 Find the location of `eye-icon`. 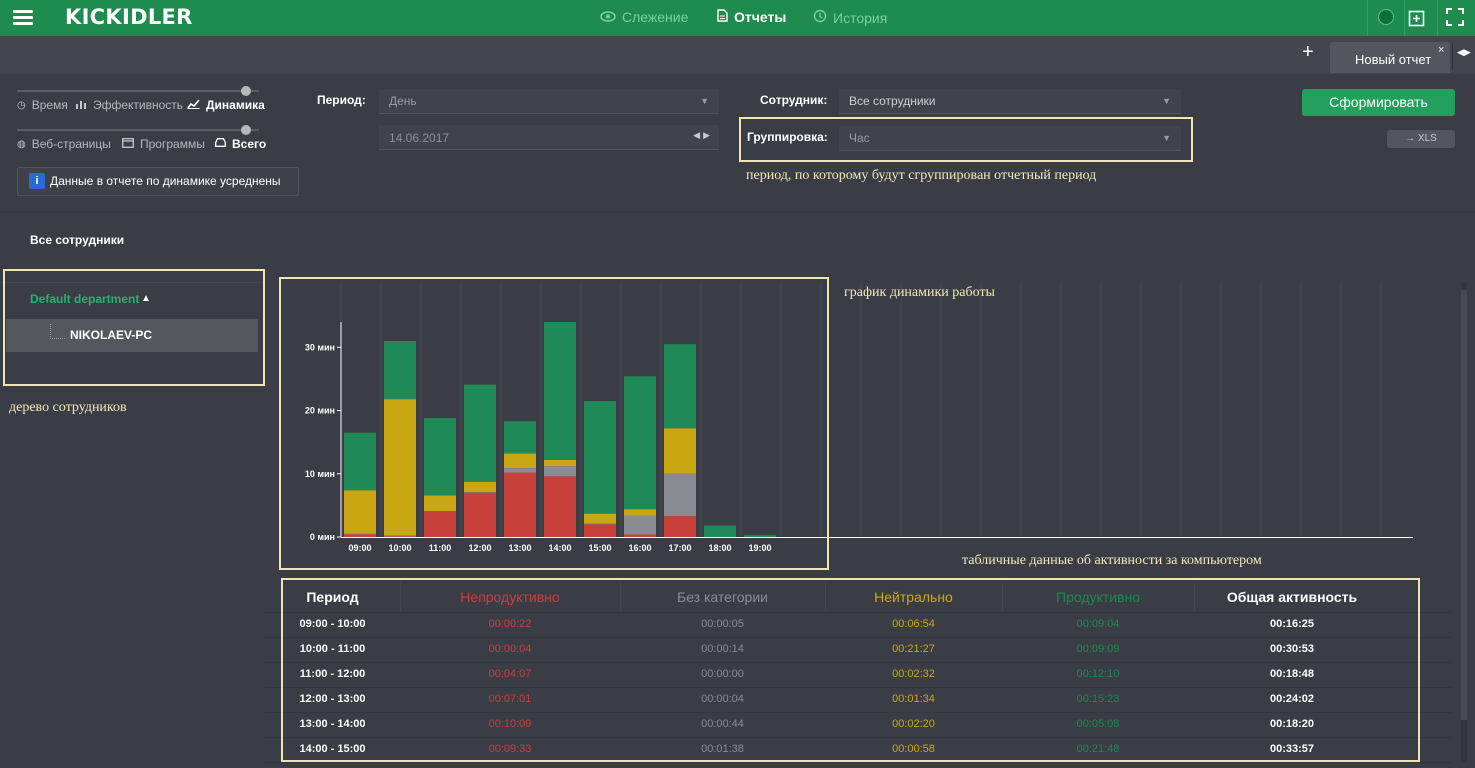

eye-icon is located at coordinates (608, 17).